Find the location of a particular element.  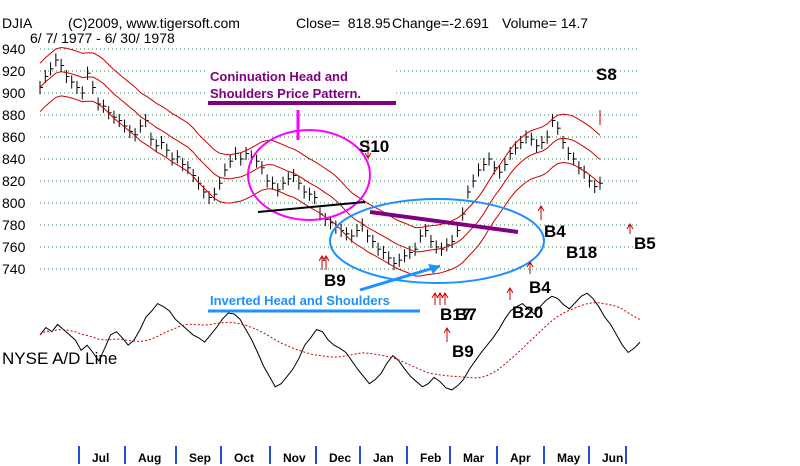

month-label: Nov is located at coordinates (294, 458).